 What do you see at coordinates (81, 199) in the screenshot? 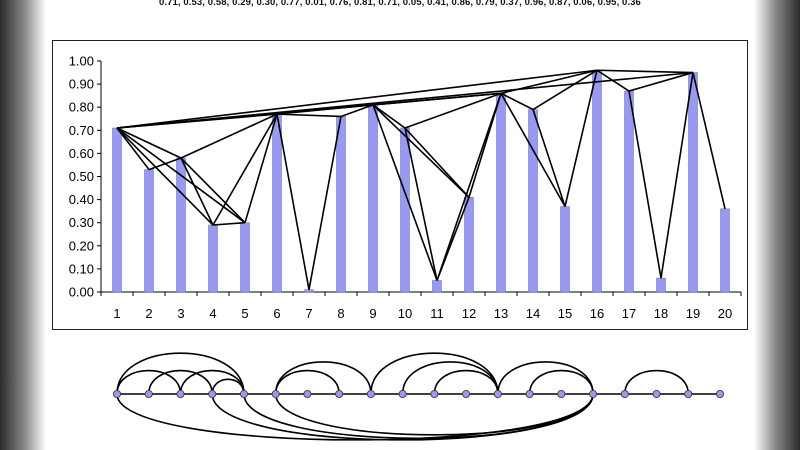
I see `y-tick-label: 0.40` at bounding box center [81, 199].